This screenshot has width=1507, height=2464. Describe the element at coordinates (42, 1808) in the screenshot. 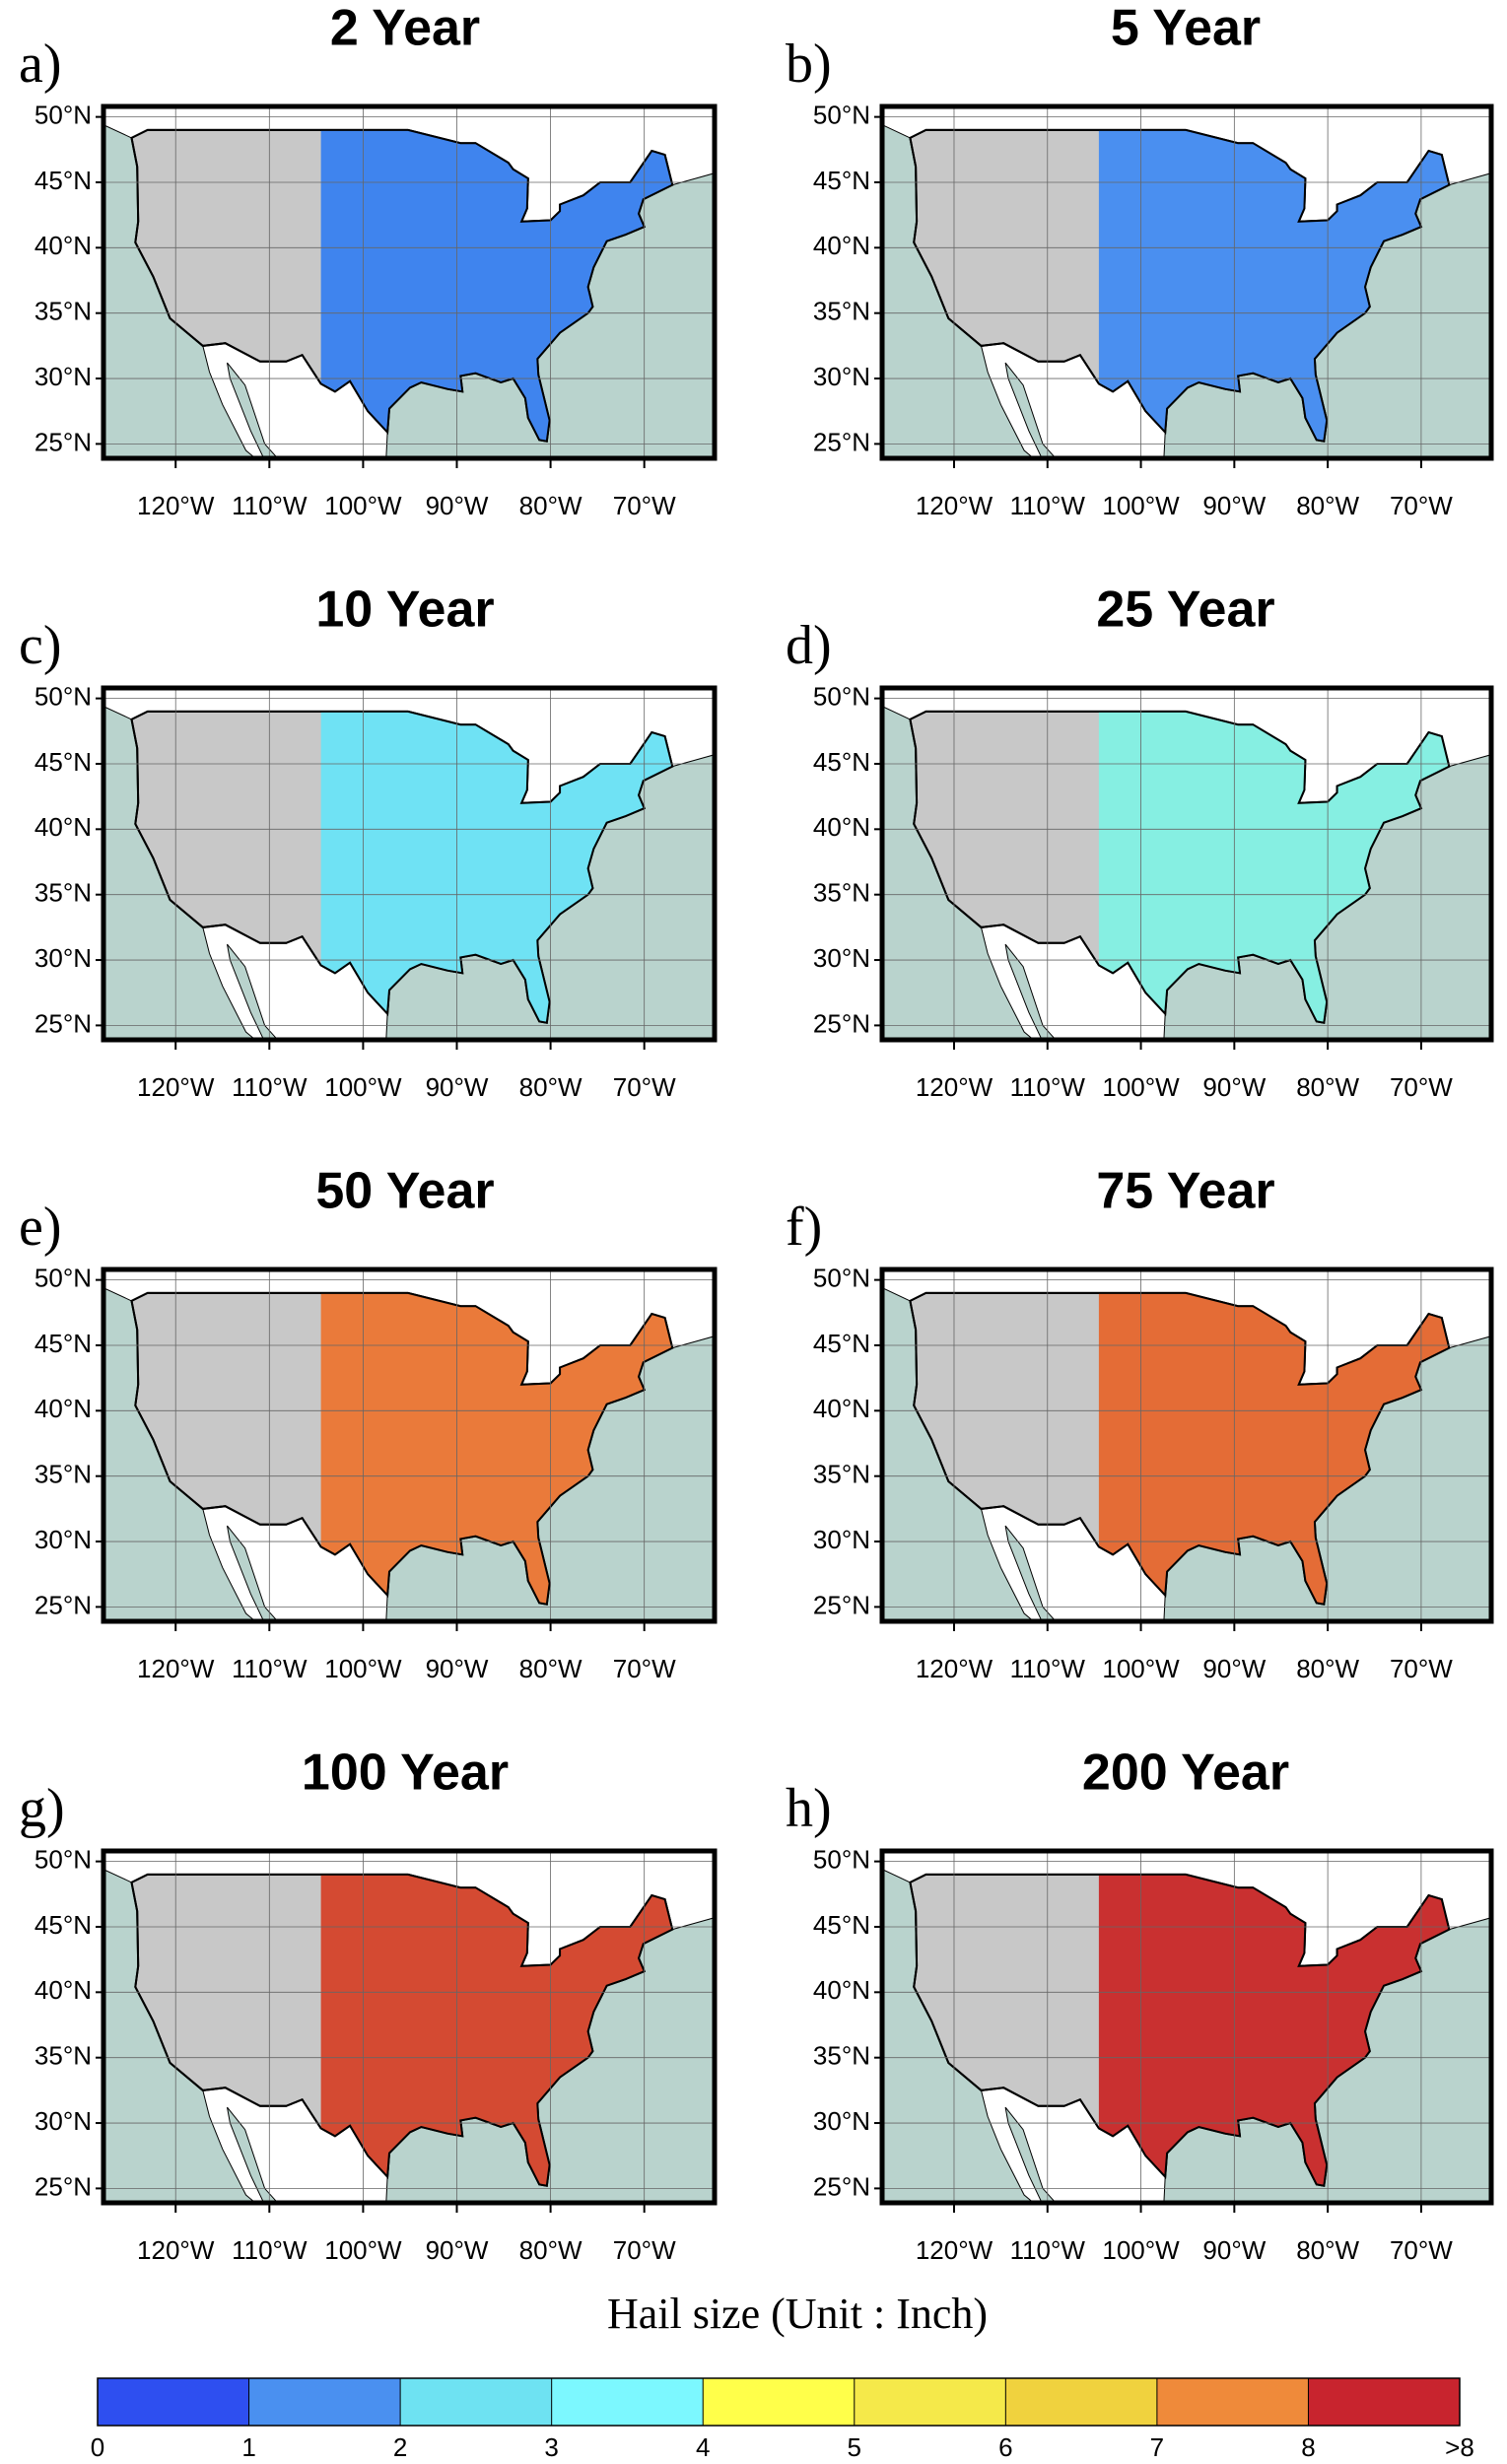

I see `panel-letter: g)` at that location.